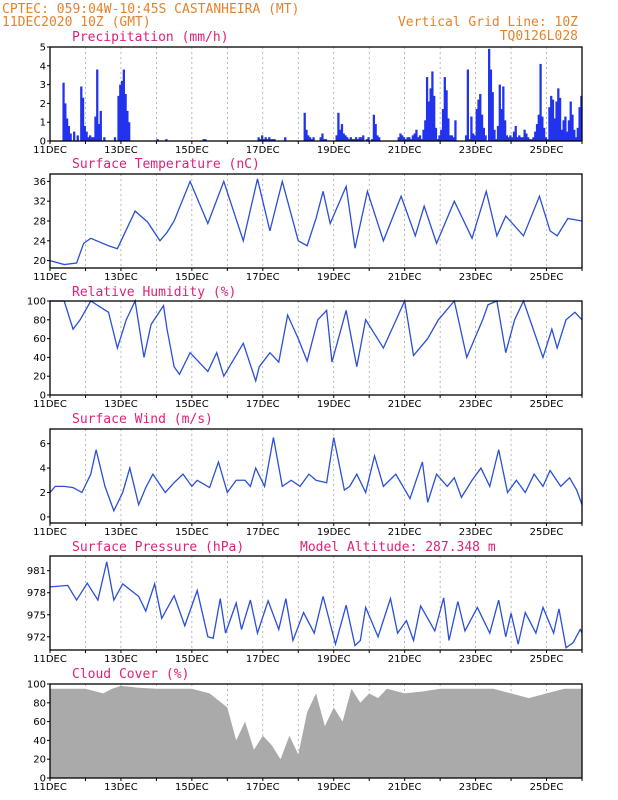 This screenshot has width=618, height=800. What do you see at coordinates (39, 222) in the screenshot?
I see `temp-y-tick-label: 28` at bounding box center [39, 222].